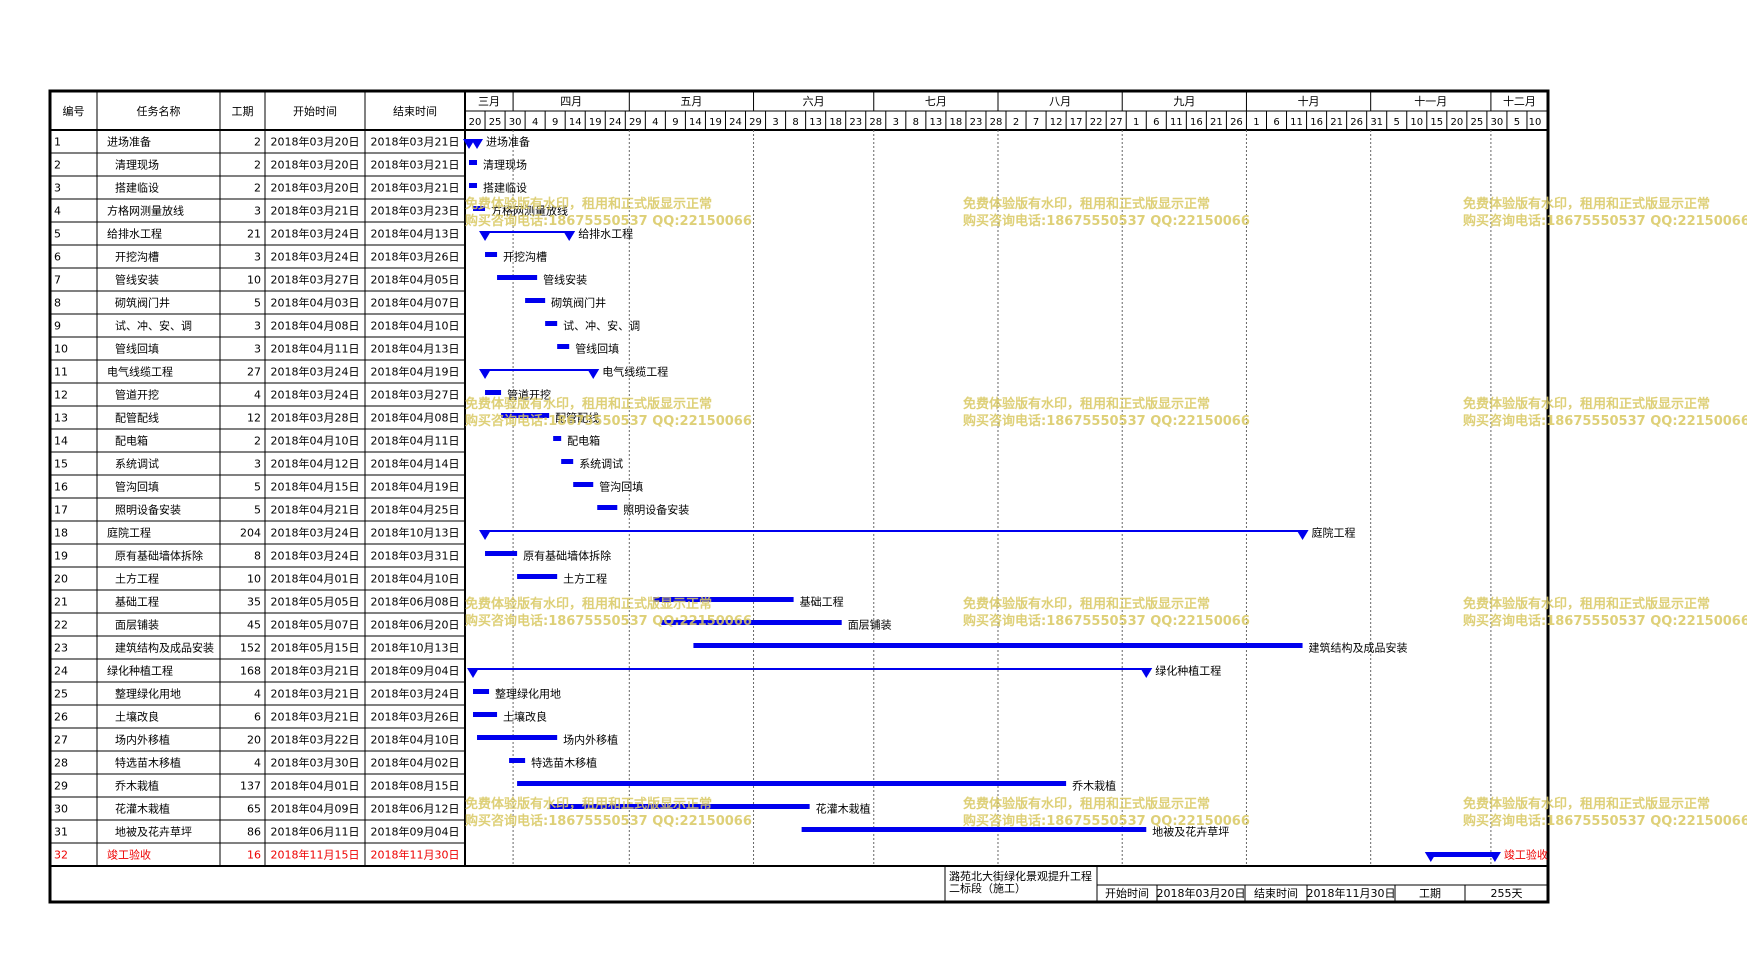 The width and height of the screenshot is (1747, 955). Describe the element at coordinates (140, 671) in the screenshot. I see `task-name-cell: 绿化种植工程` at that location.